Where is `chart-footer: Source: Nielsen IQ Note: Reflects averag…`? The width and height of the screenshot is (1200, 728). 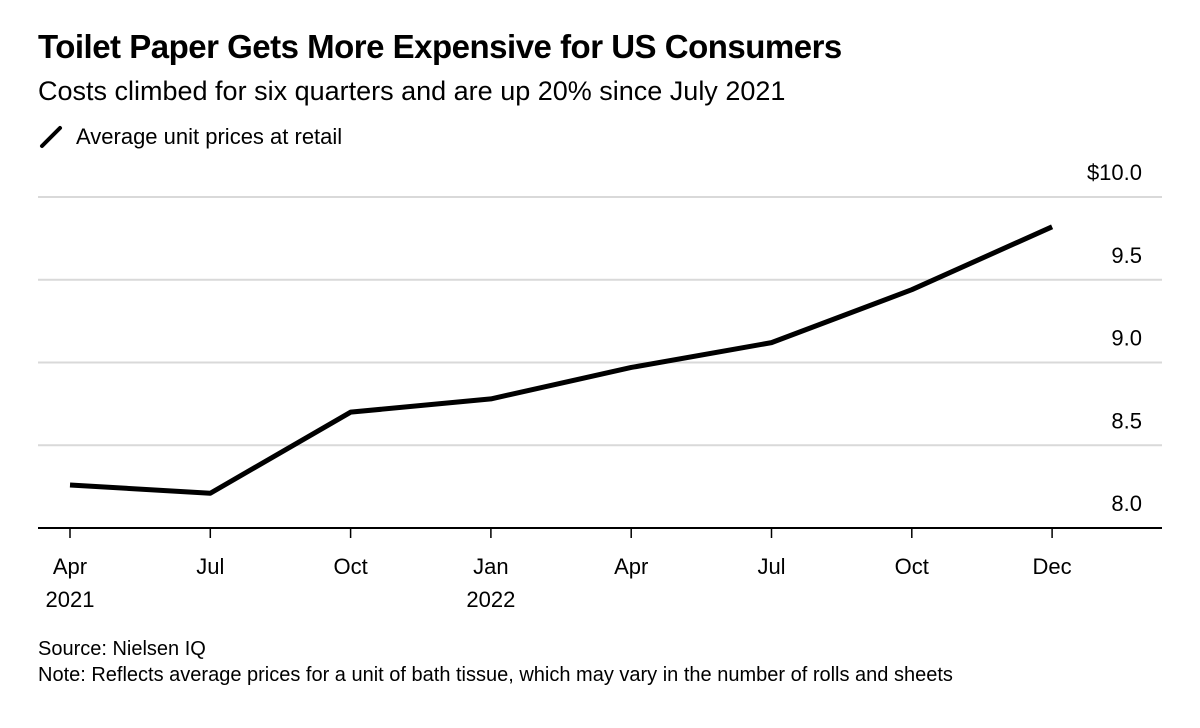 chart-footer: Source: Nielsen IQ Note: Reflects averag… is located at coordinates (495, 662).